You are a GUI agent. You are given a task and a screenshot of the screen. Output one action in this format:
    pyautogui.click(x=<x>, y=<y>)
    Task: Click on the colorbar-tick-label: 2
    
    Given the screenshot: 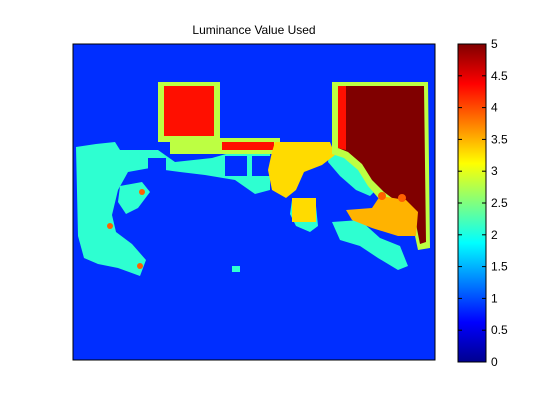 What is the action you would take?
    pyautogui.click(x=494, y=235)
    